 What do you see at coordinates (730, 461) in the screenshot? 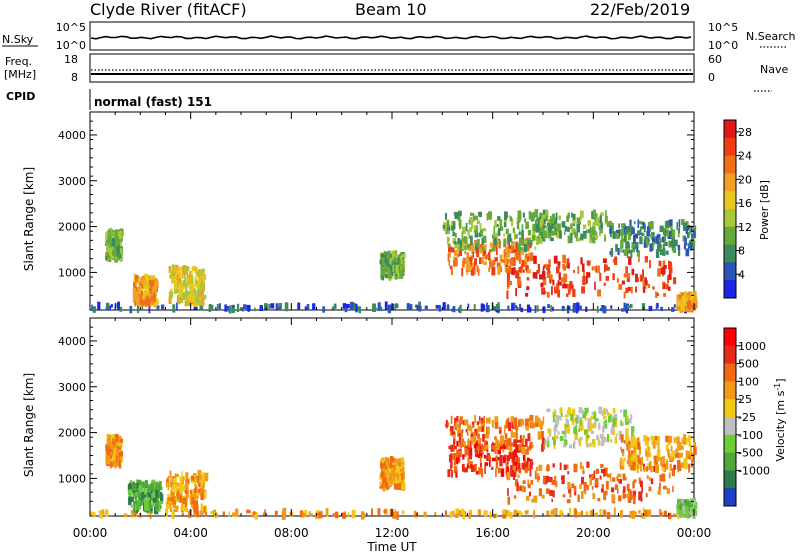
I see `colorbar-block` at bounding box center [730, 461].